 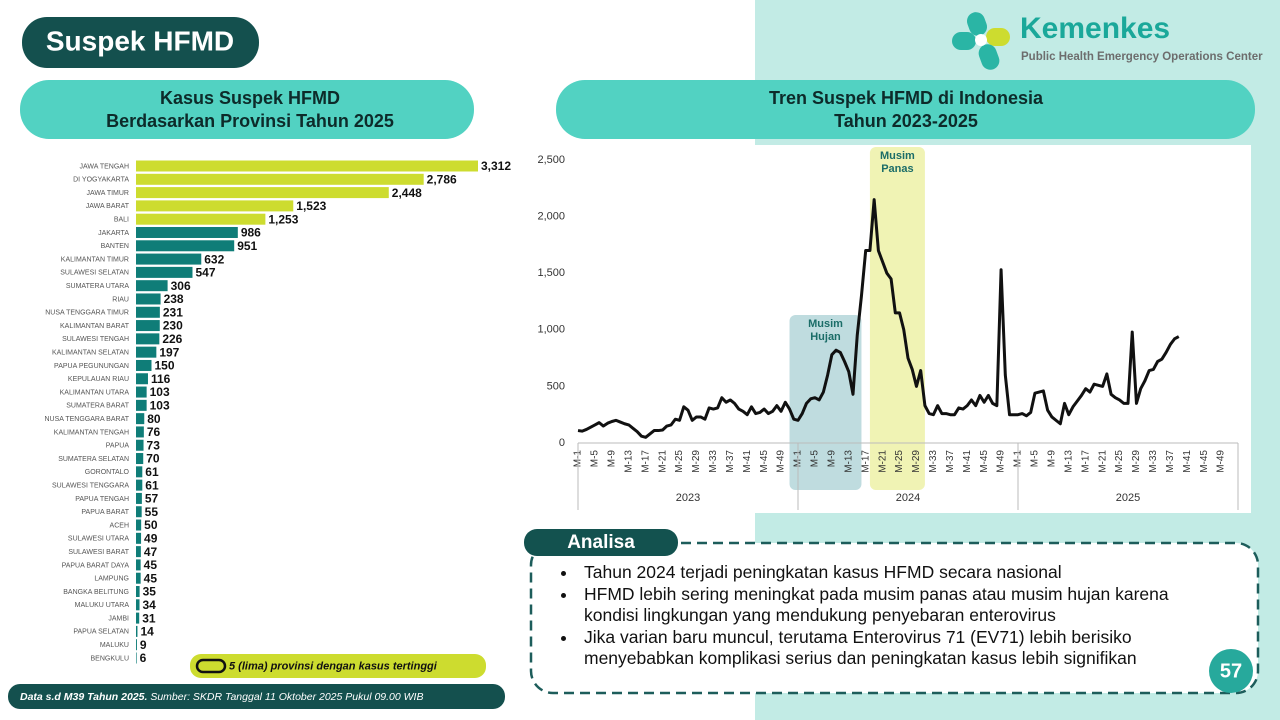 I want to click on footer-pill, so click(x=256, y=696).